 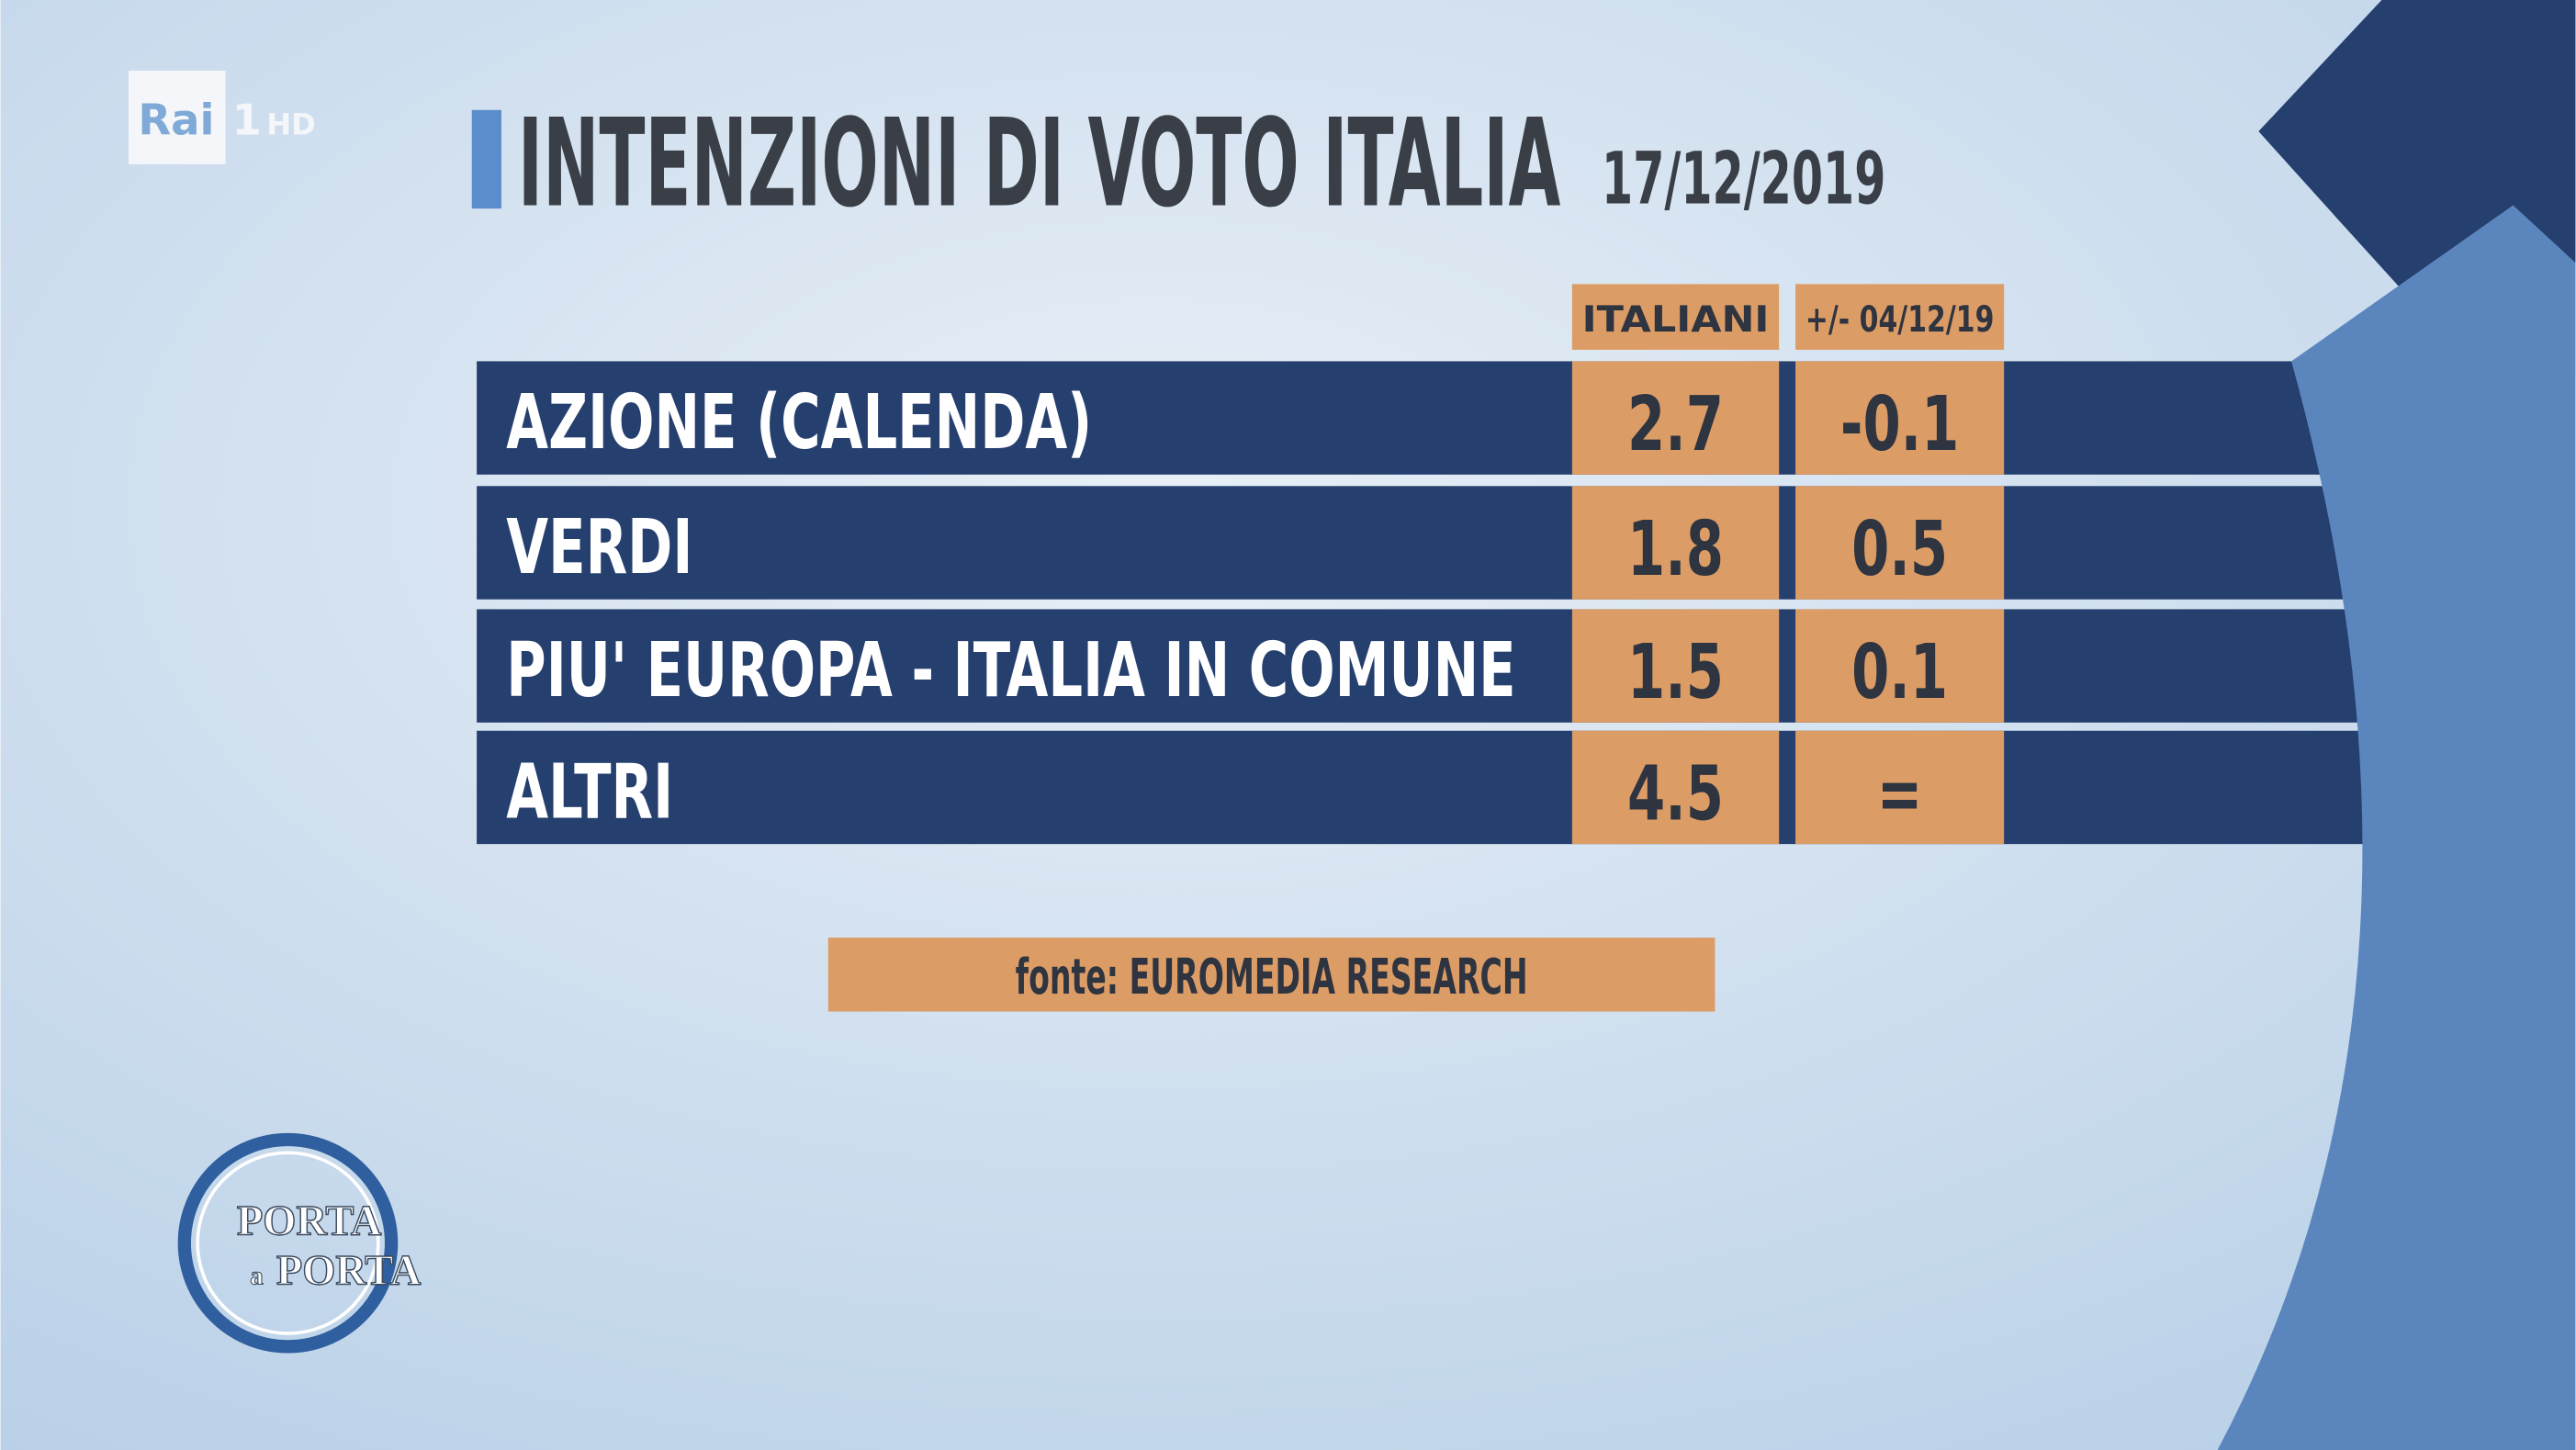 I want to click on show-line3: PORTA, so click(x=349, y=1270).